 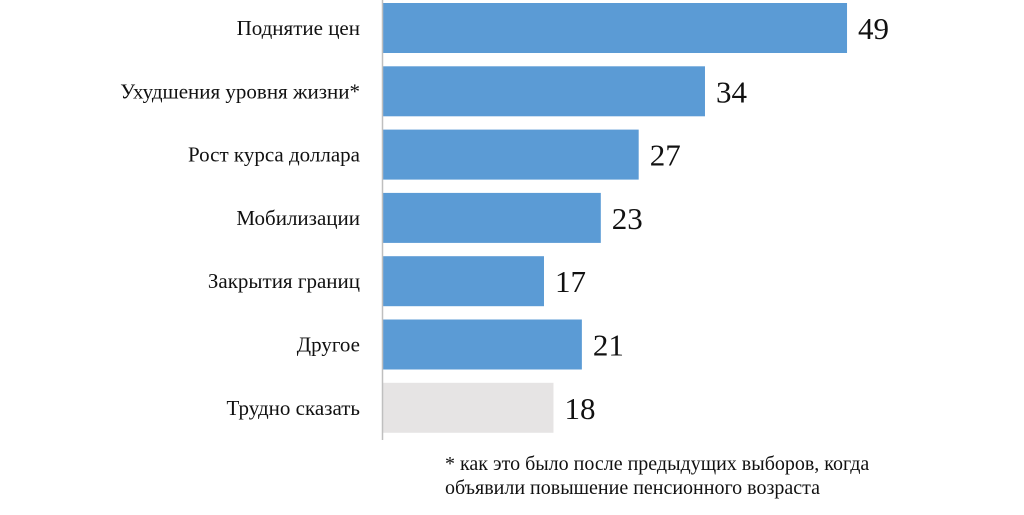 I want to click on category-label-5: Закрытия границ, so click(x=284, y=281).